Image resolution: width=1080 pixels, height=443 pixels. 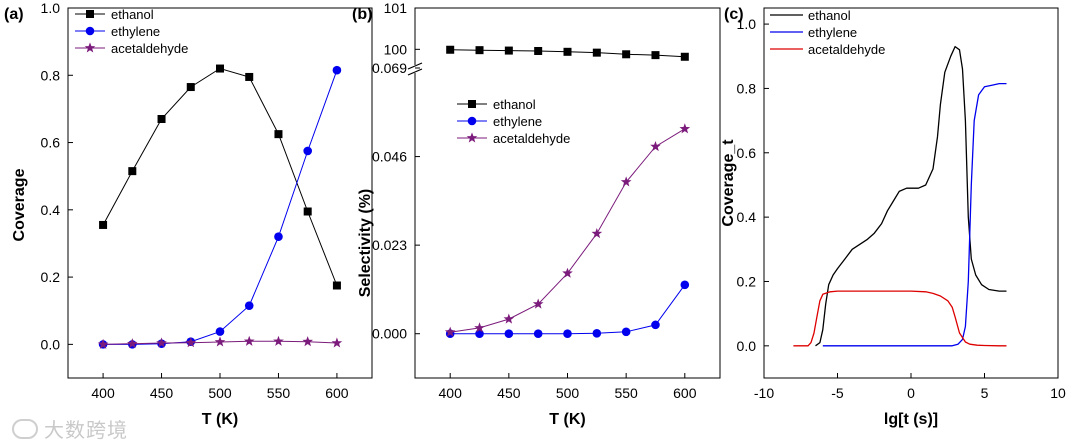 What do you see at coordinates (832, 32) in the screenshot?
I see `chart-c-legend-label: ethylene` at bounding box center [832, 32].